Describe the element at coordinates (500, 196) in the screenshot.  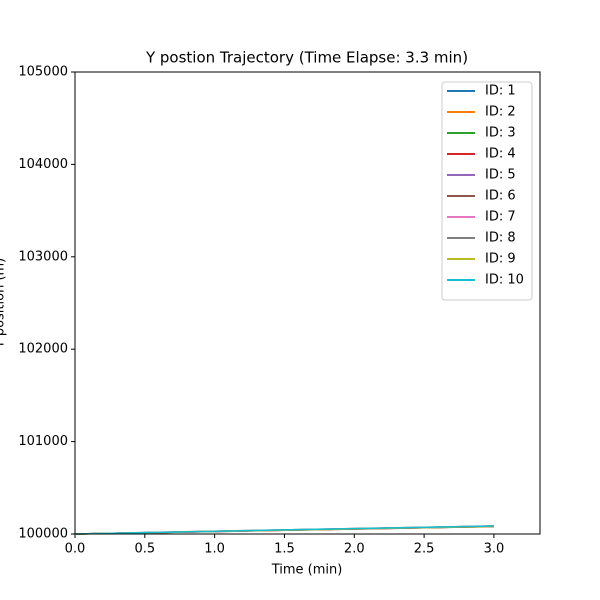
I see `legend-label: ID: 6` at that location.